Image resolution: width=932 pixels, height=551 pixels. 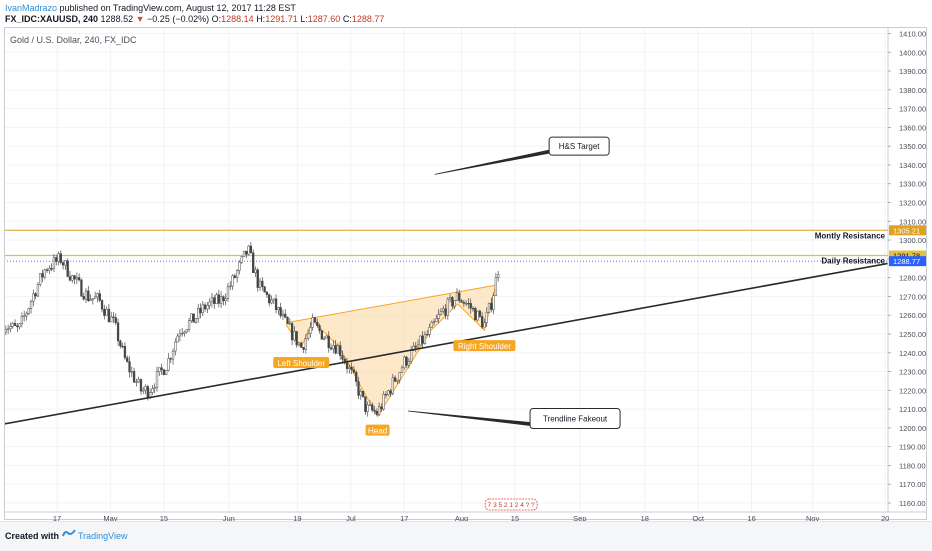 I want to click on time-tick-label: Aug, so click(x=461, y=517).